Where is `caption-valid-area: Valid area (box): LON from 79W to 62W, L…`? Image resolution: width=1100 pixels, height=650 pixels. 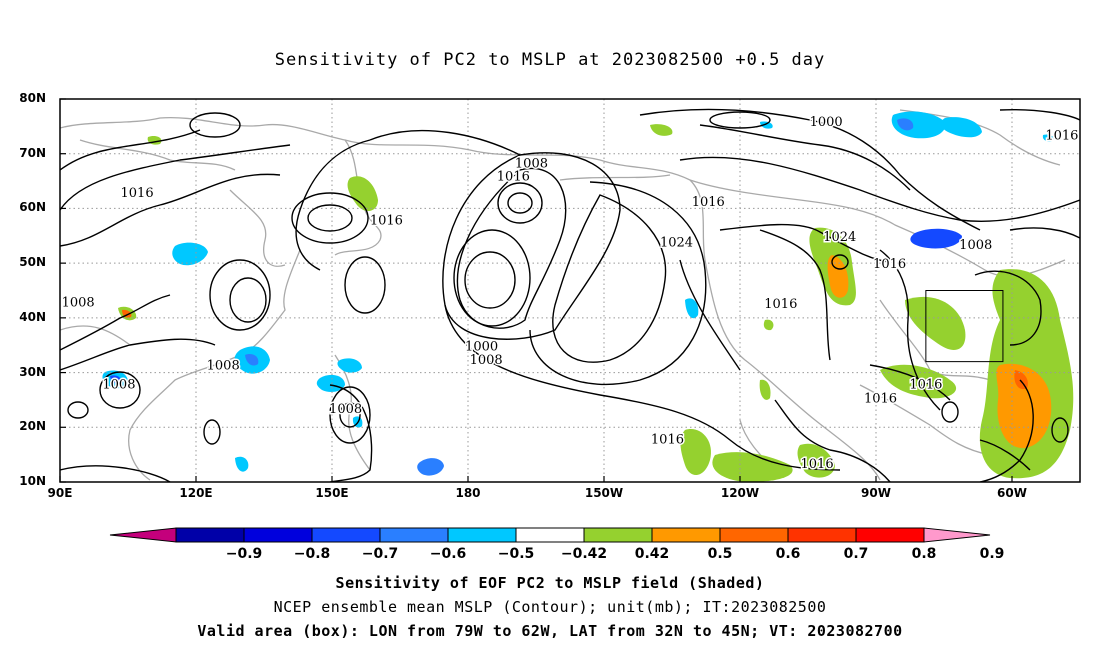
caption-valid-area: Valid area (box): LON from 79W to 62W, L… is located at coordinates (550, 631).